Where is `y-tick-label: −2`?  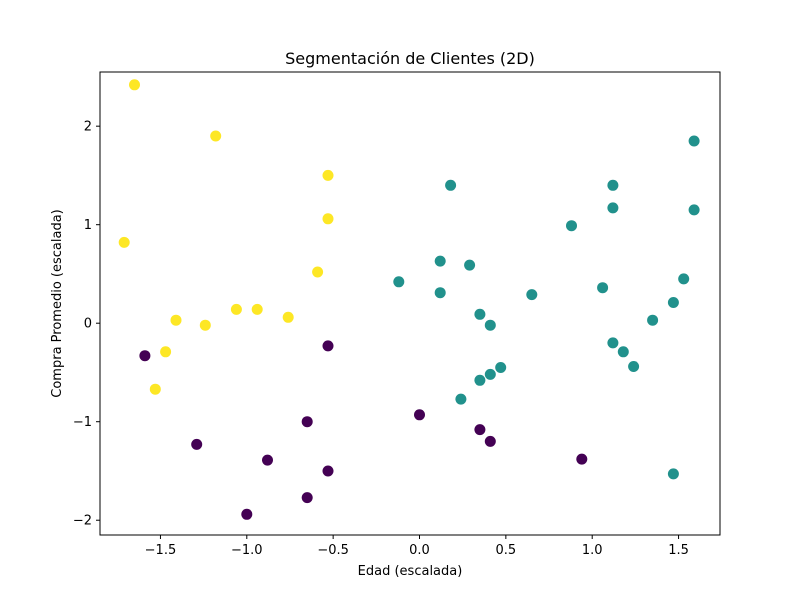
y-tick-label: −2 is located at coordinates (82, 521).